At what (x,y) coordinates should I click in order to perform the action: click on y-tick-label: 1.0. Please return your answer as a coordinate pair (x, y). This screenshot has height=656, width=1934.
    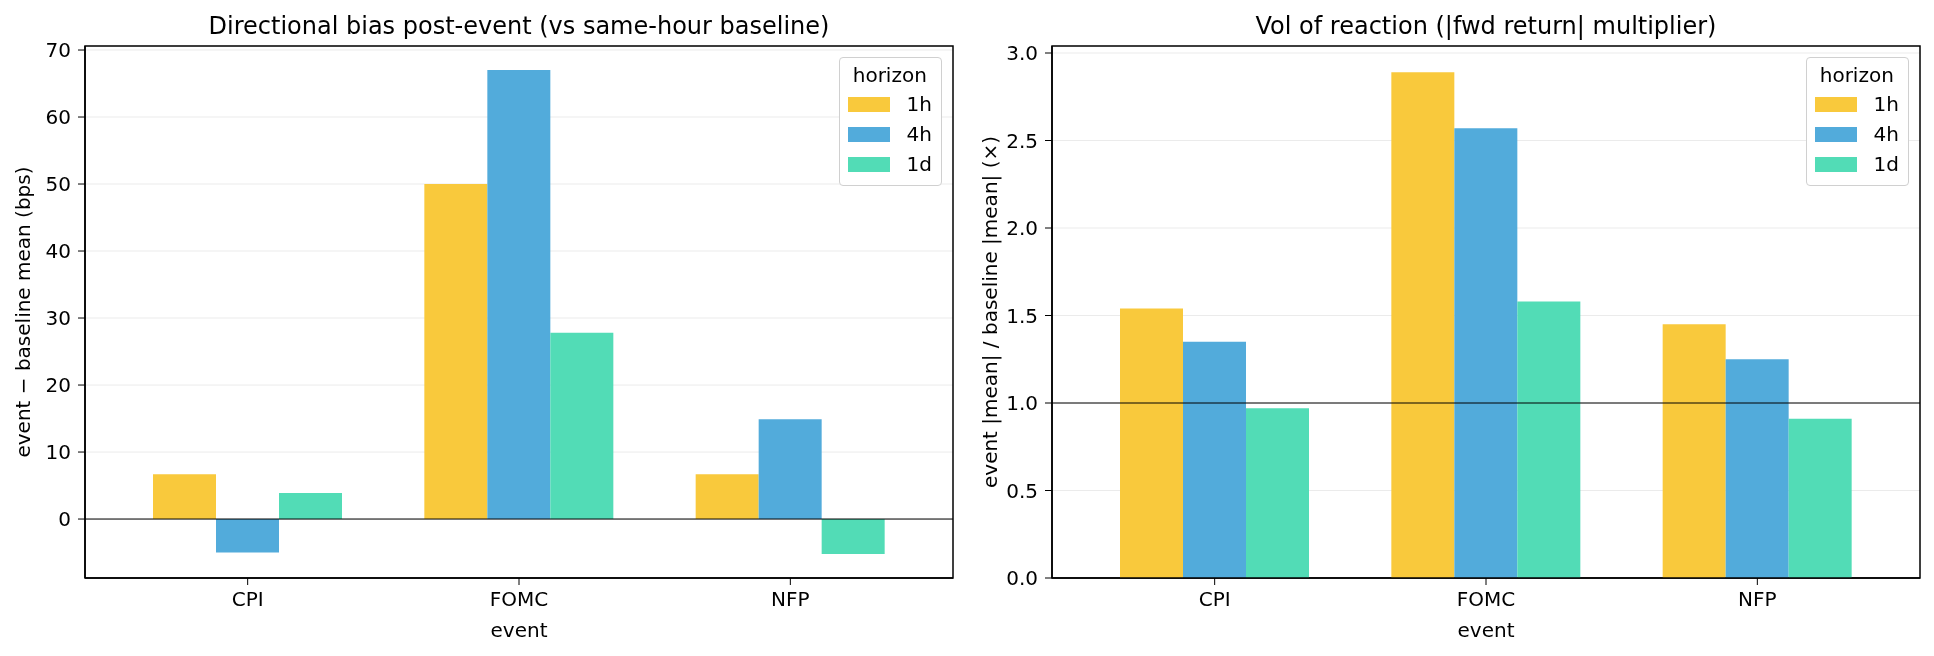
    Looking at the image, I should click on (1022, 403).